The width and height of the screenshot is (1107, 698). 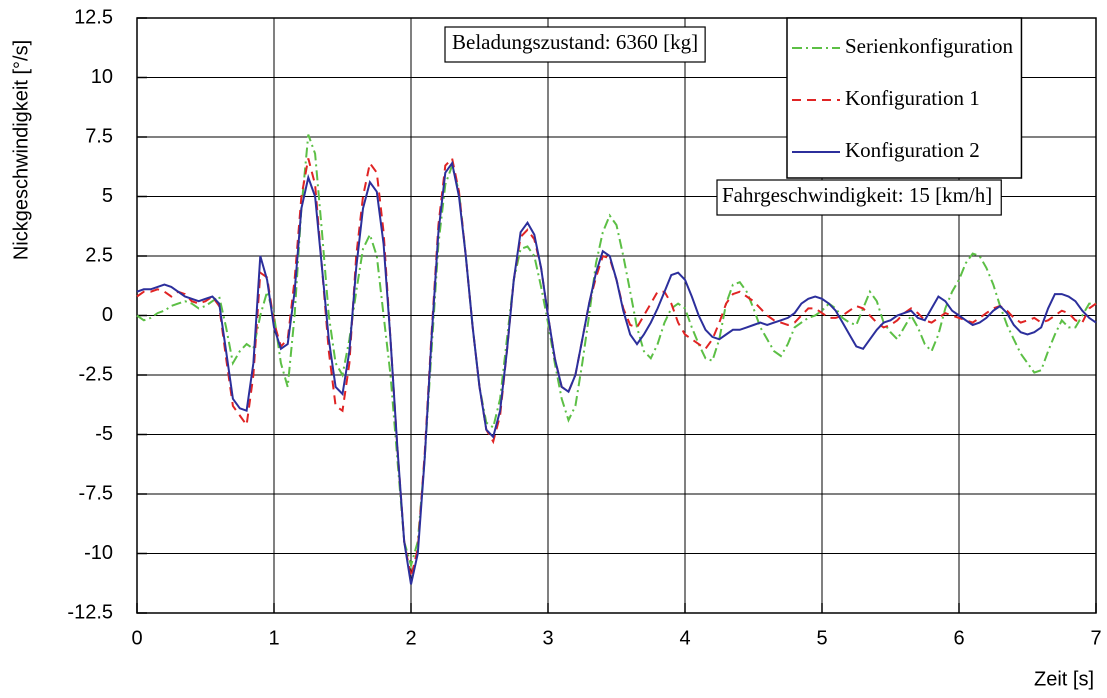 I want to click on annotation: Beladungszustand: 6360 [kg], so click(x=575, y=42).